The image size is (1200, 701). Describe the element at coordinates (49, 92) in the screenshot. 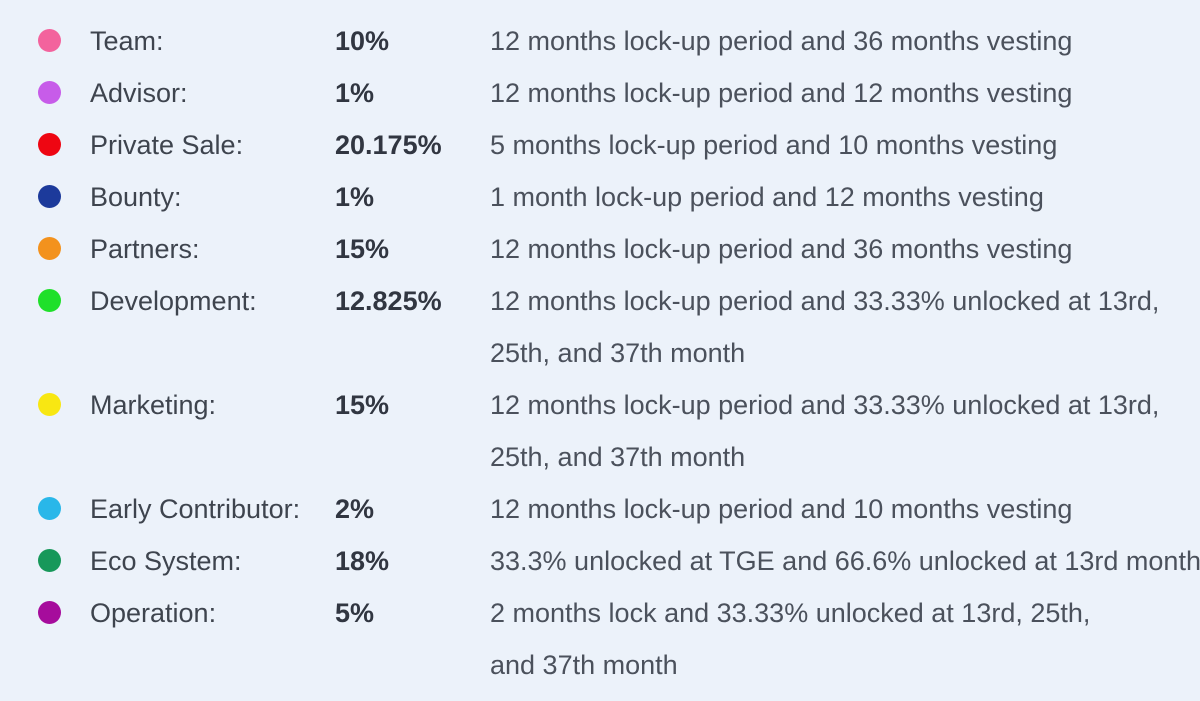

I see `legend-dot-advisor` at that location.